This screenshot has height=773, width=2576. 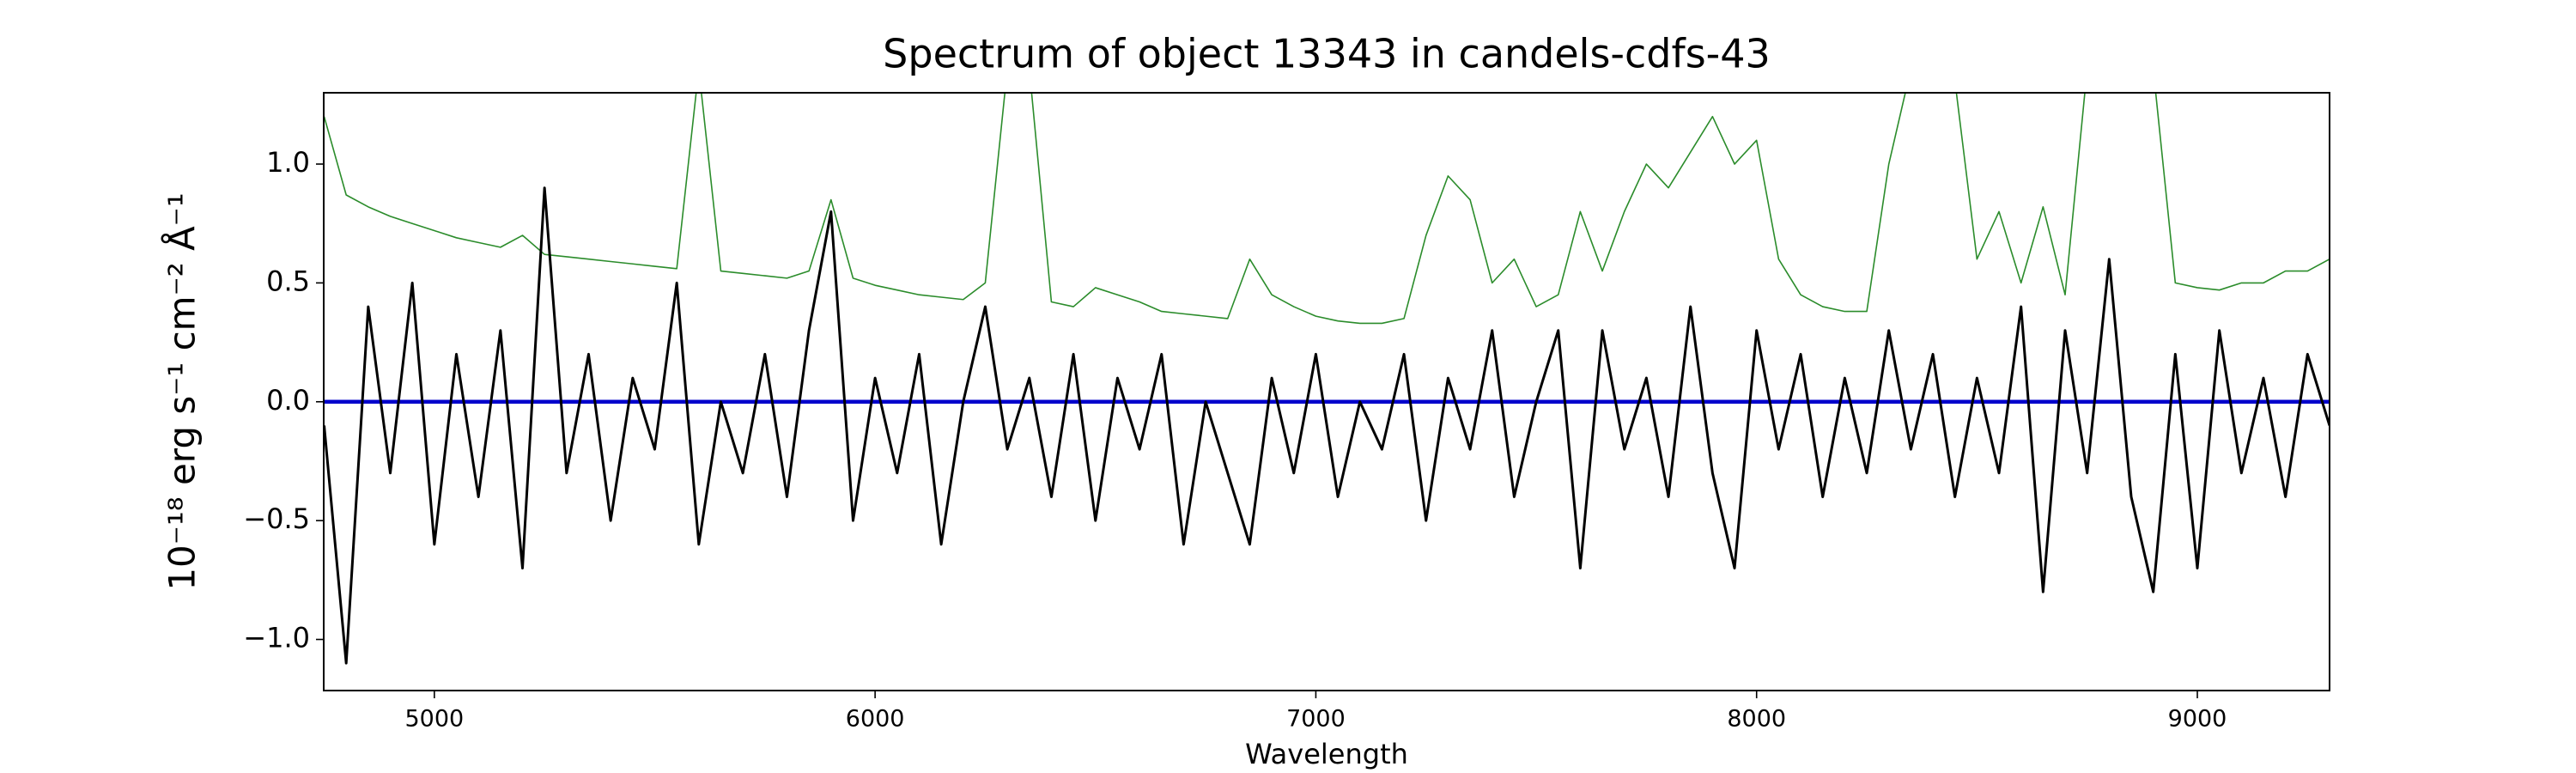 I want to click on y-tick-label: 0.0, so click(x=288, y=400).